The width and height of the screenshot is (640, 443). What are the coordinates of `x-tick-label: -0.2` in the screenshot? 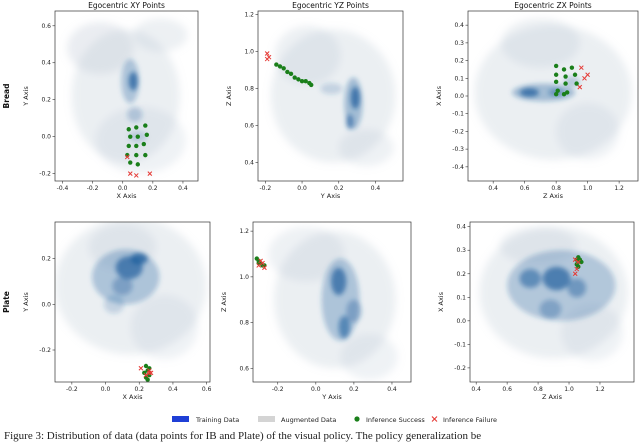 It's located at (278, 389).